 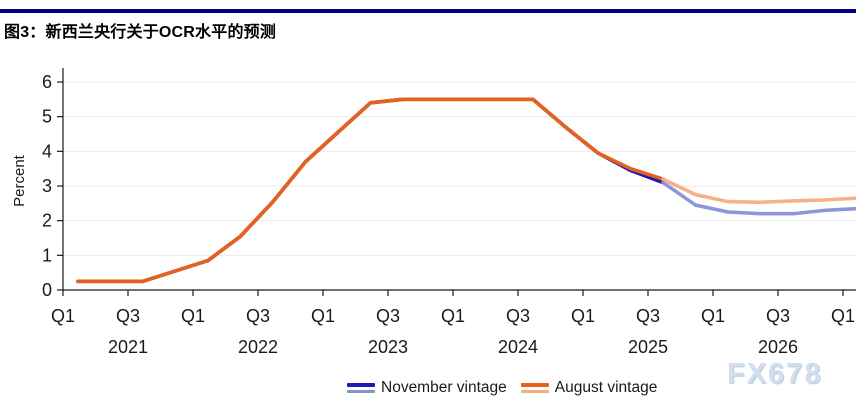 I want to click on y-tick-label: 0, so click(x=47, y=290).